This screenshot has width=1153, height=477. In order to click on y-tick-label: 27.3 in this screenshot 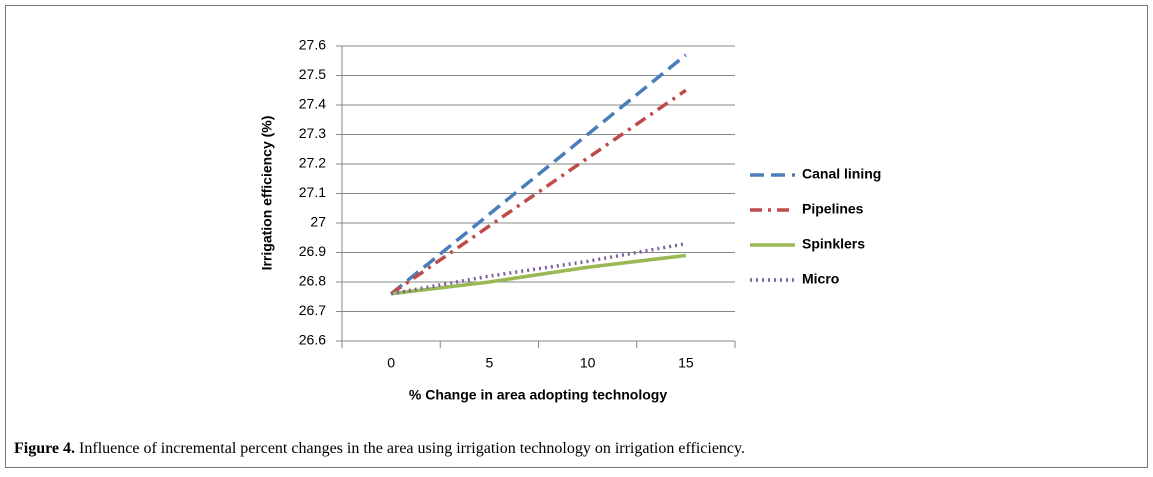, I will do `click(312, 133)`.